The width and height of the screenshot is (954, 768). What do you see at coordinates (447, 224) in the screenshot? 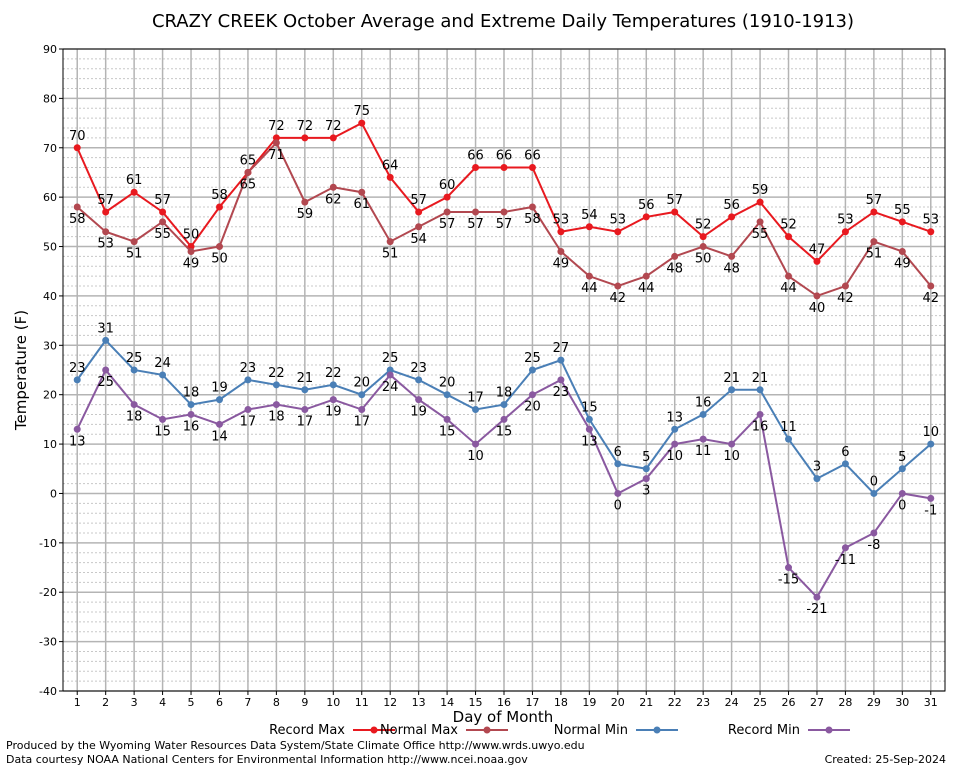
I see `normal-max-data-label: 57` at bounding box center [447, 224].